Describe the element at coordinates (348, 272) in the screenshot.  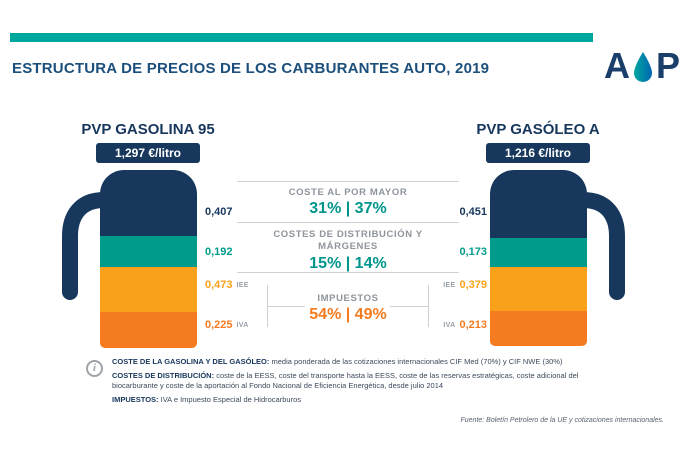
I see `separator-line` at that location.